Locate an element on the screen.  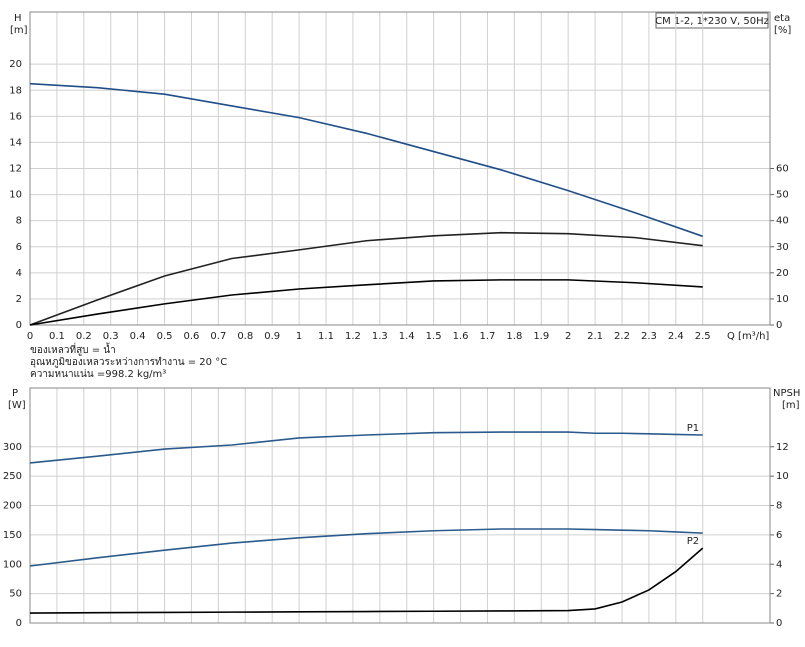
x-tick-label: 0.9 is located at coordinates (272, 336).